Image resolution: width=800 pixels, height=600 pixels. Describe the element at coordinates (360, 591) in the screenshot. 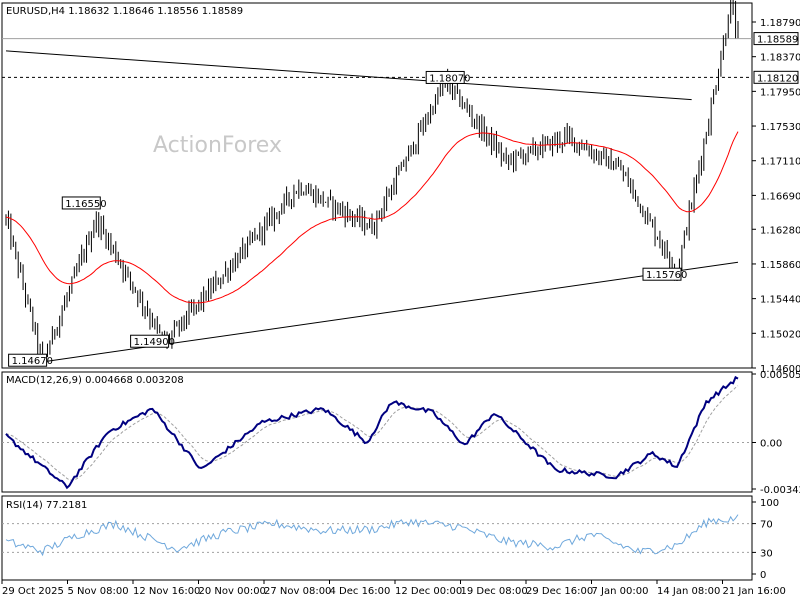

I see `x-tick-label: 4 Dec 16:00` at that location.